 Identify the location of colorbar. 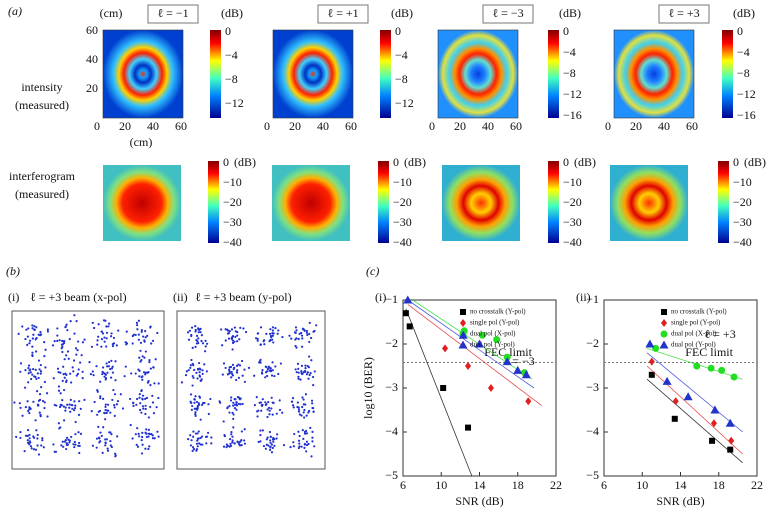
(727, 74).